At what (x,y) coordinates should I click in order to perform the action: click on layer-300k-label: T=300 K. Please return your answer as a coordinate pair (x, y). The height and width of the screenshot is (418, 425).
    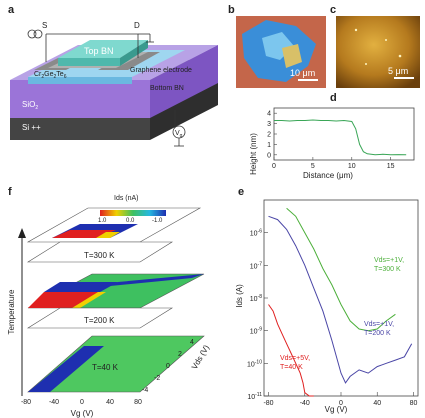
    Looking at the image, I should click on (99, 255).